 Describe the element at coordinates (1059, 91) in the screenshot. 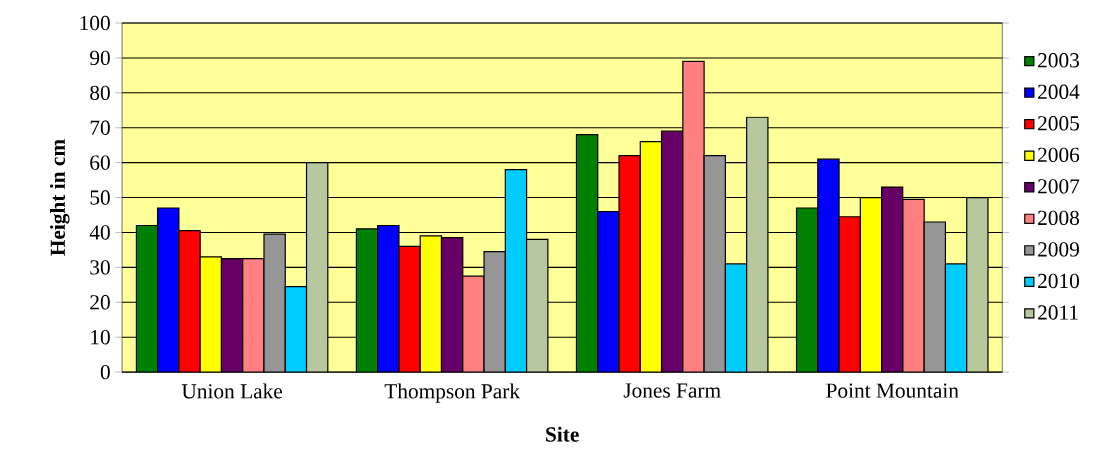

I see `legend-label: 2004` at that location.